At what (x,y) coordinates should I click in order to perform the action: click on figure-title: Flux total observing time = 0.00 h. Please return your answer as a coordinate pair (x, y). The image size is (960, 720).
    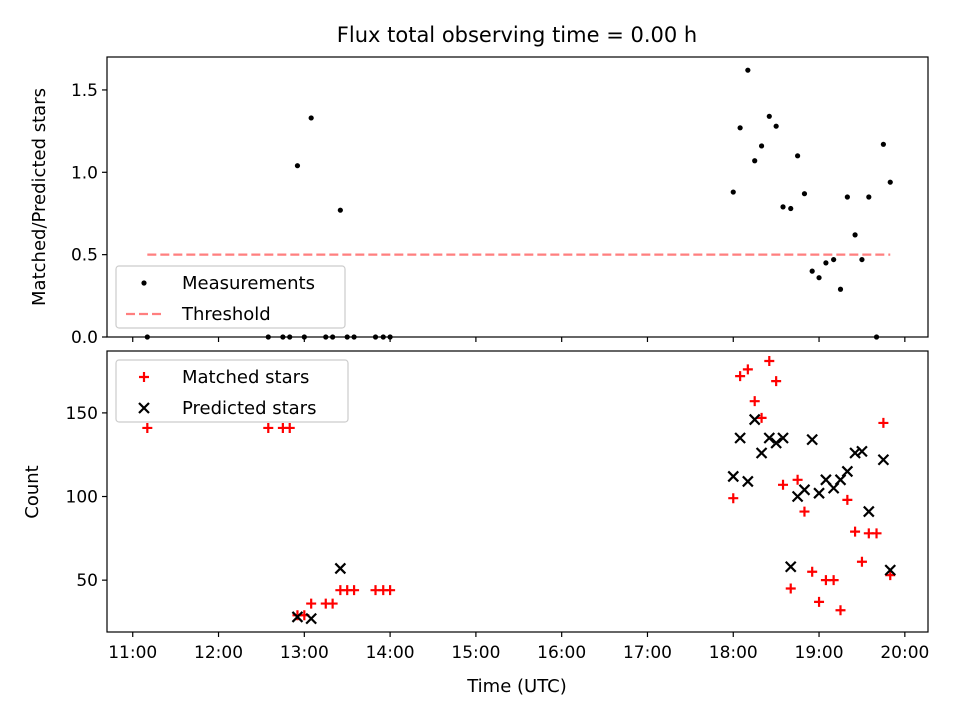
    Looking at the image, I should click on (517, 35).